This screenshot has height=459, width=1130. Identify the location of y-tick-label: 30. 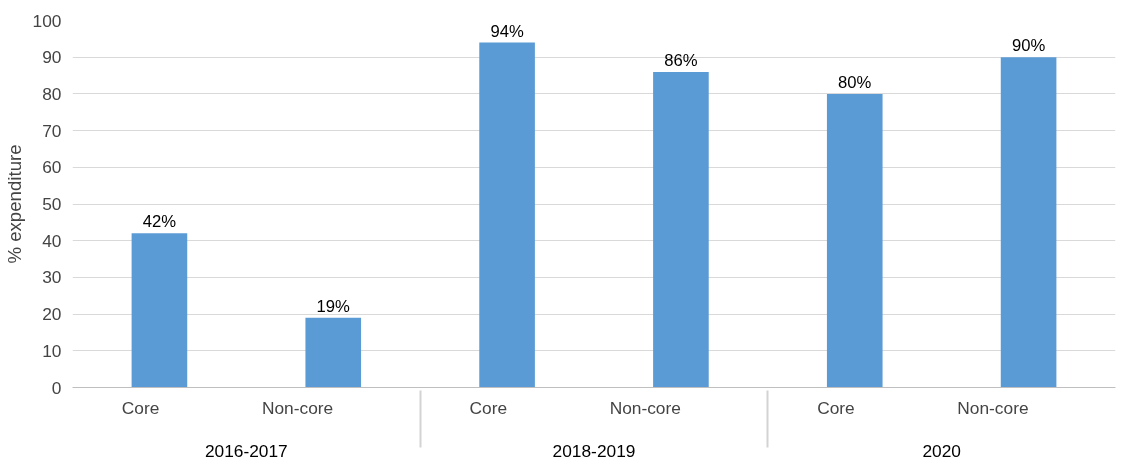
(52, 277).